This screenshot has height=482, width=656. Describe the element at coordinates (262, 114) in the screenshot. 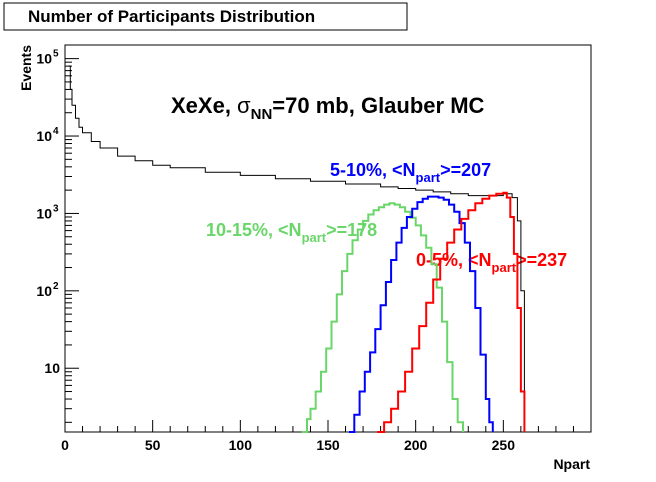

I see `annotation-sub: NN` at that location.